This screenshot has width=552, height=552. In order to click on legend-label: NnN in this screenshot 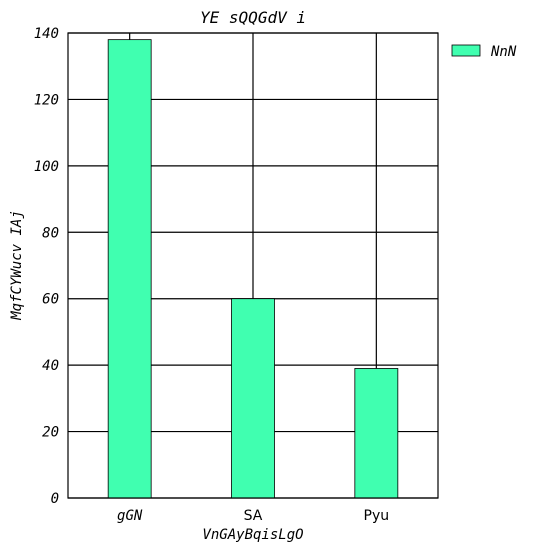, I will do `click(503, 52)`.